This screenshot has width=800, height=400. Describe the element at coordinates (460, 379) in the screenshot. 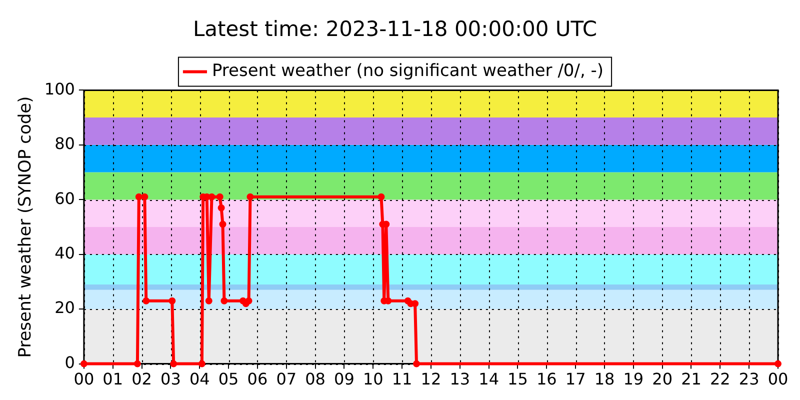

I see `x-tick-label: 13` at that location.